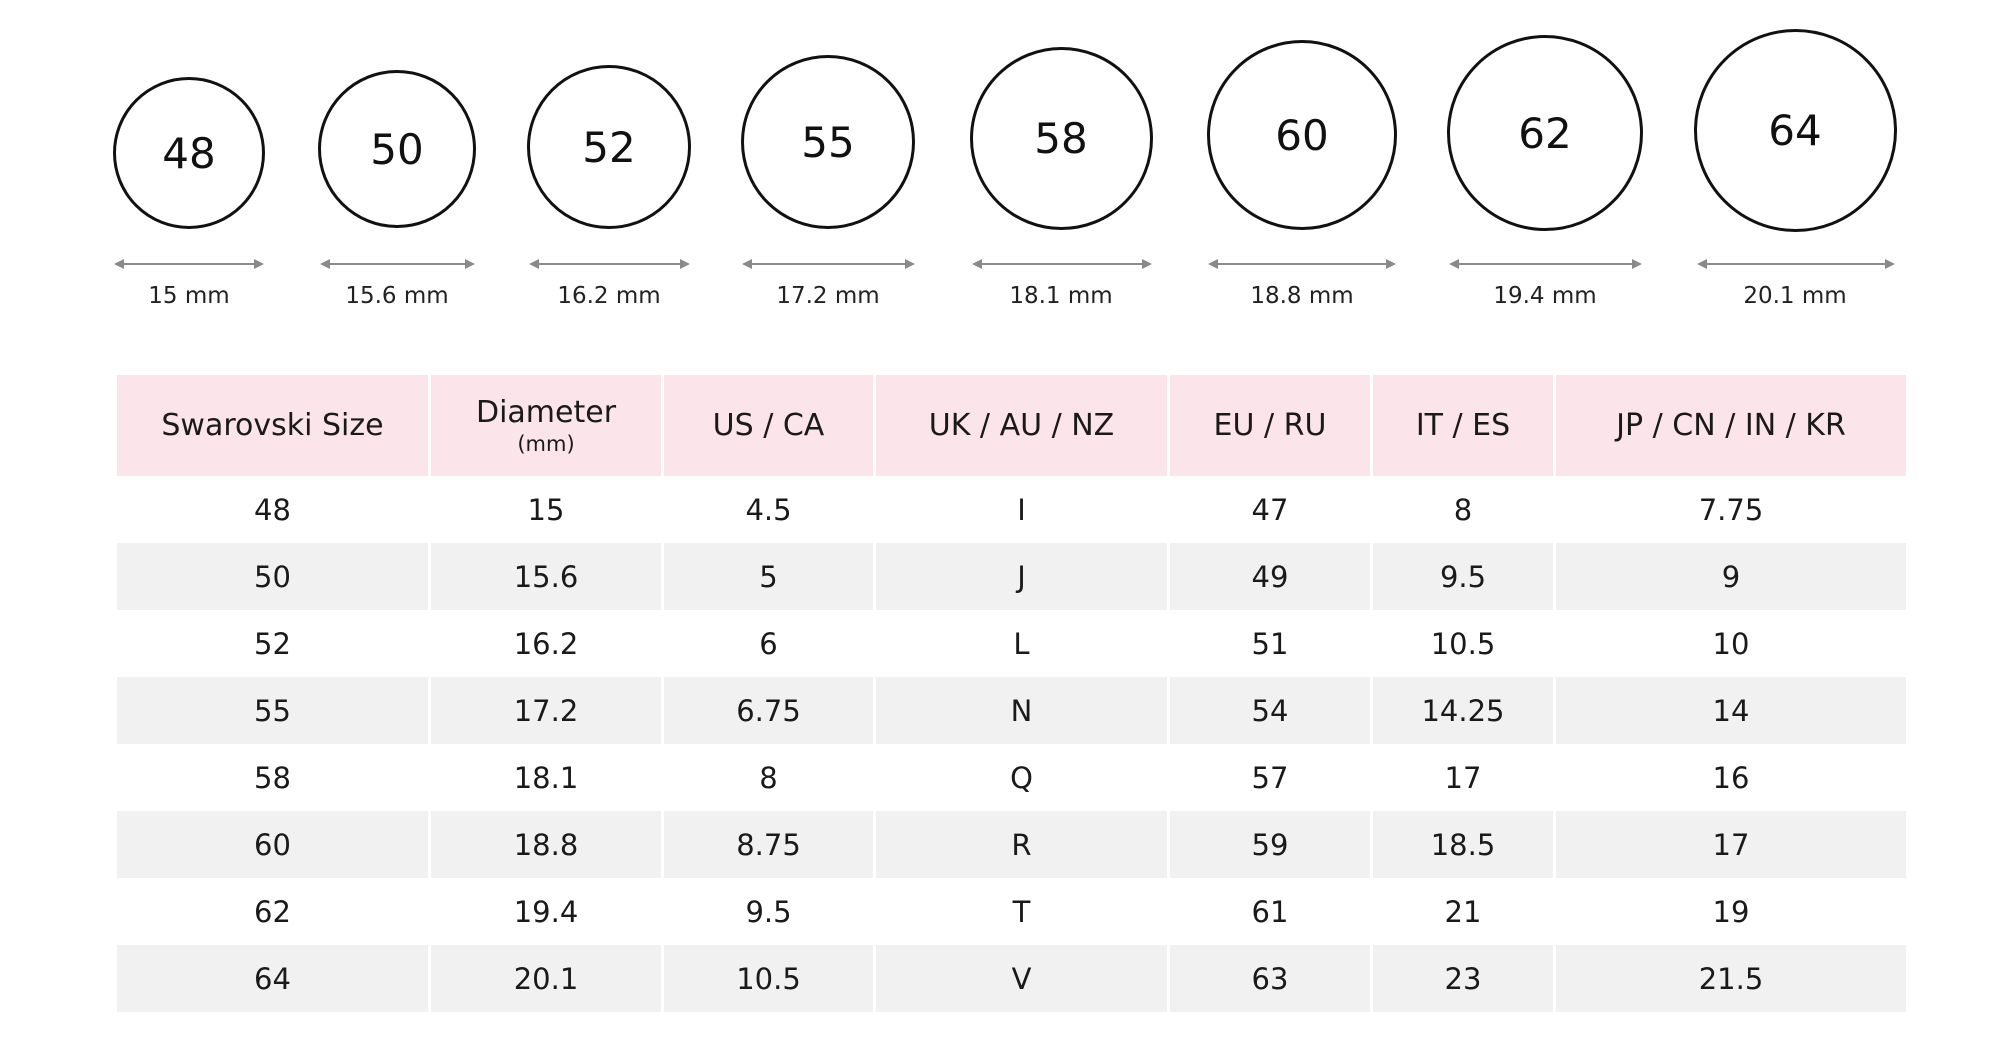 The width and height of the screenshot is (2000, 1045). What do you see at coordinates (1463, 978) in the screenshot?
I see `table-cell: 23` at bounding box center [1463, 978].